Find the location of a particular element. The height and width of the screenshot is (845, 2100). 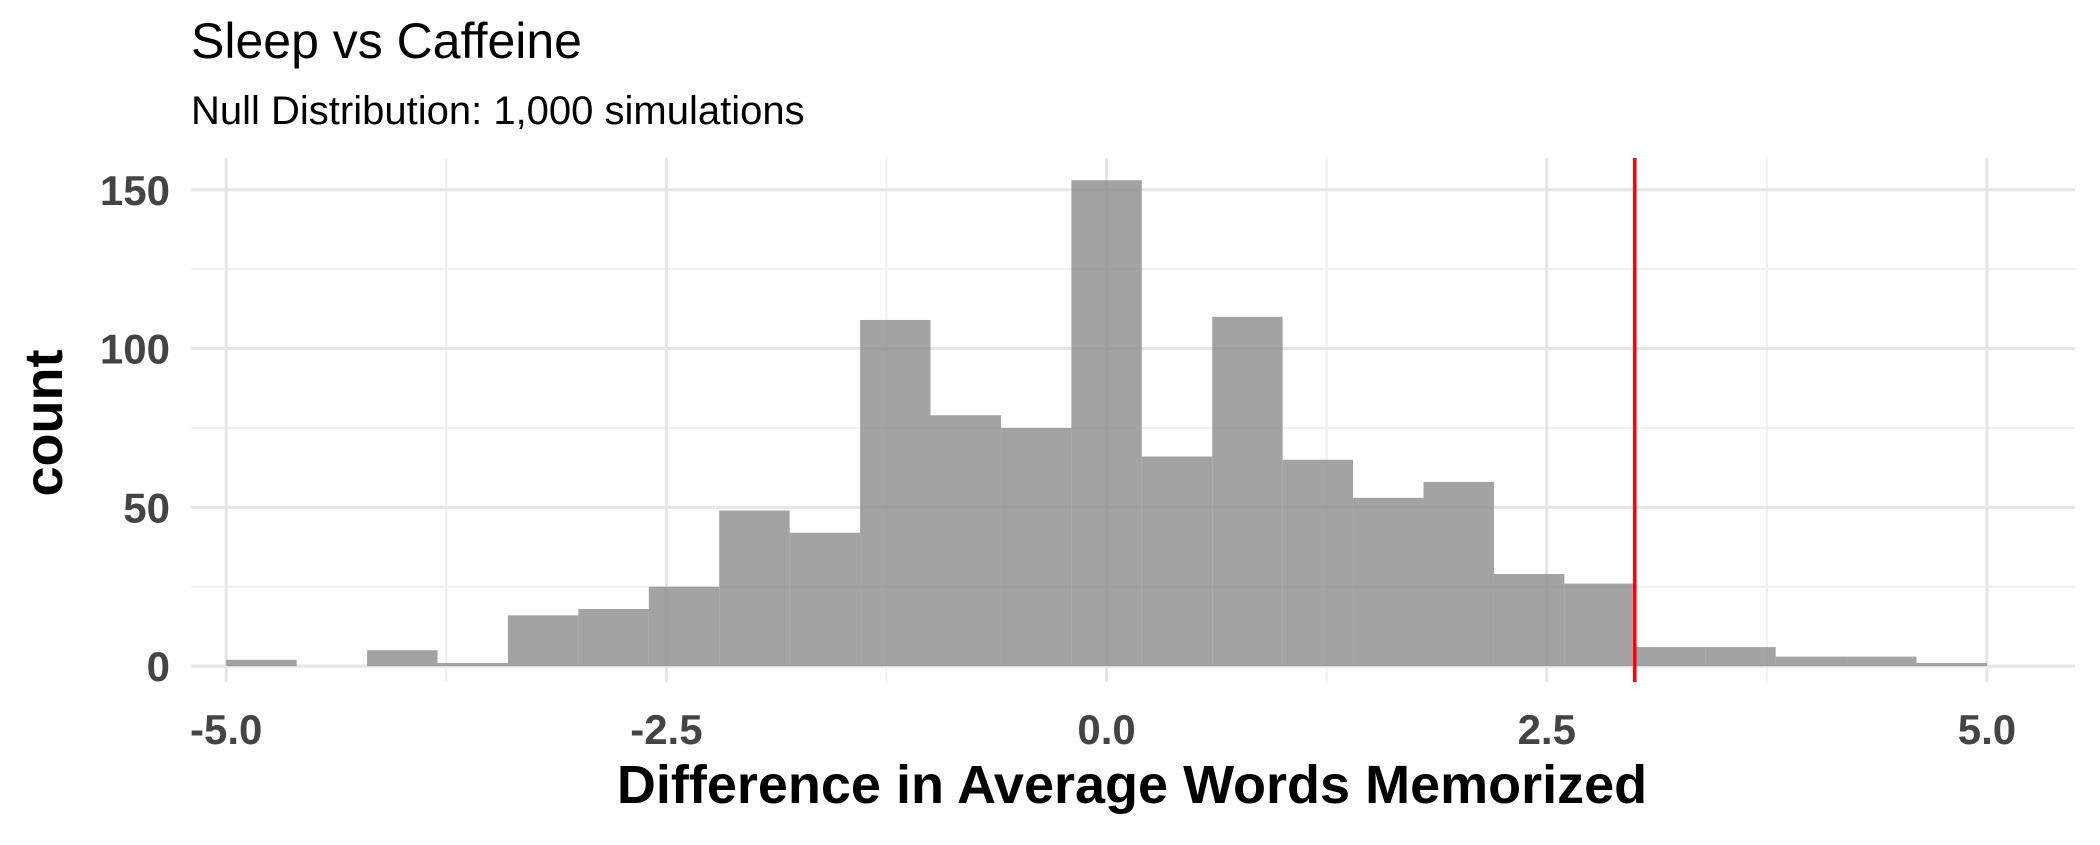

y-tick-label: 0 is located at coordinates (158, 666).